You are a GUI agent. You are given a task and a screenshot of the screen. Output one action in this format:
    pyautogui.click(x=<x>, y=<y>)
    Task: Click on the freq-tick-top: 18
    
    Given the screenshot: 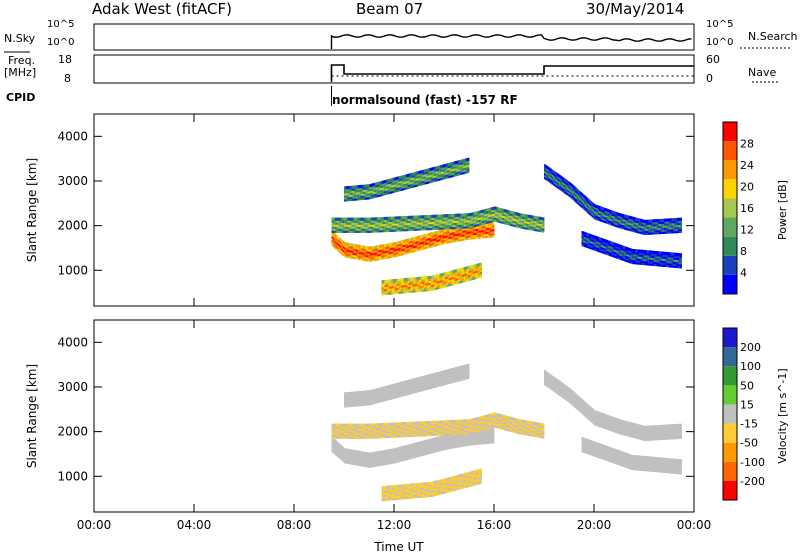 What is the action you would take?
    pyautogui.click(x=65, y=59)
    